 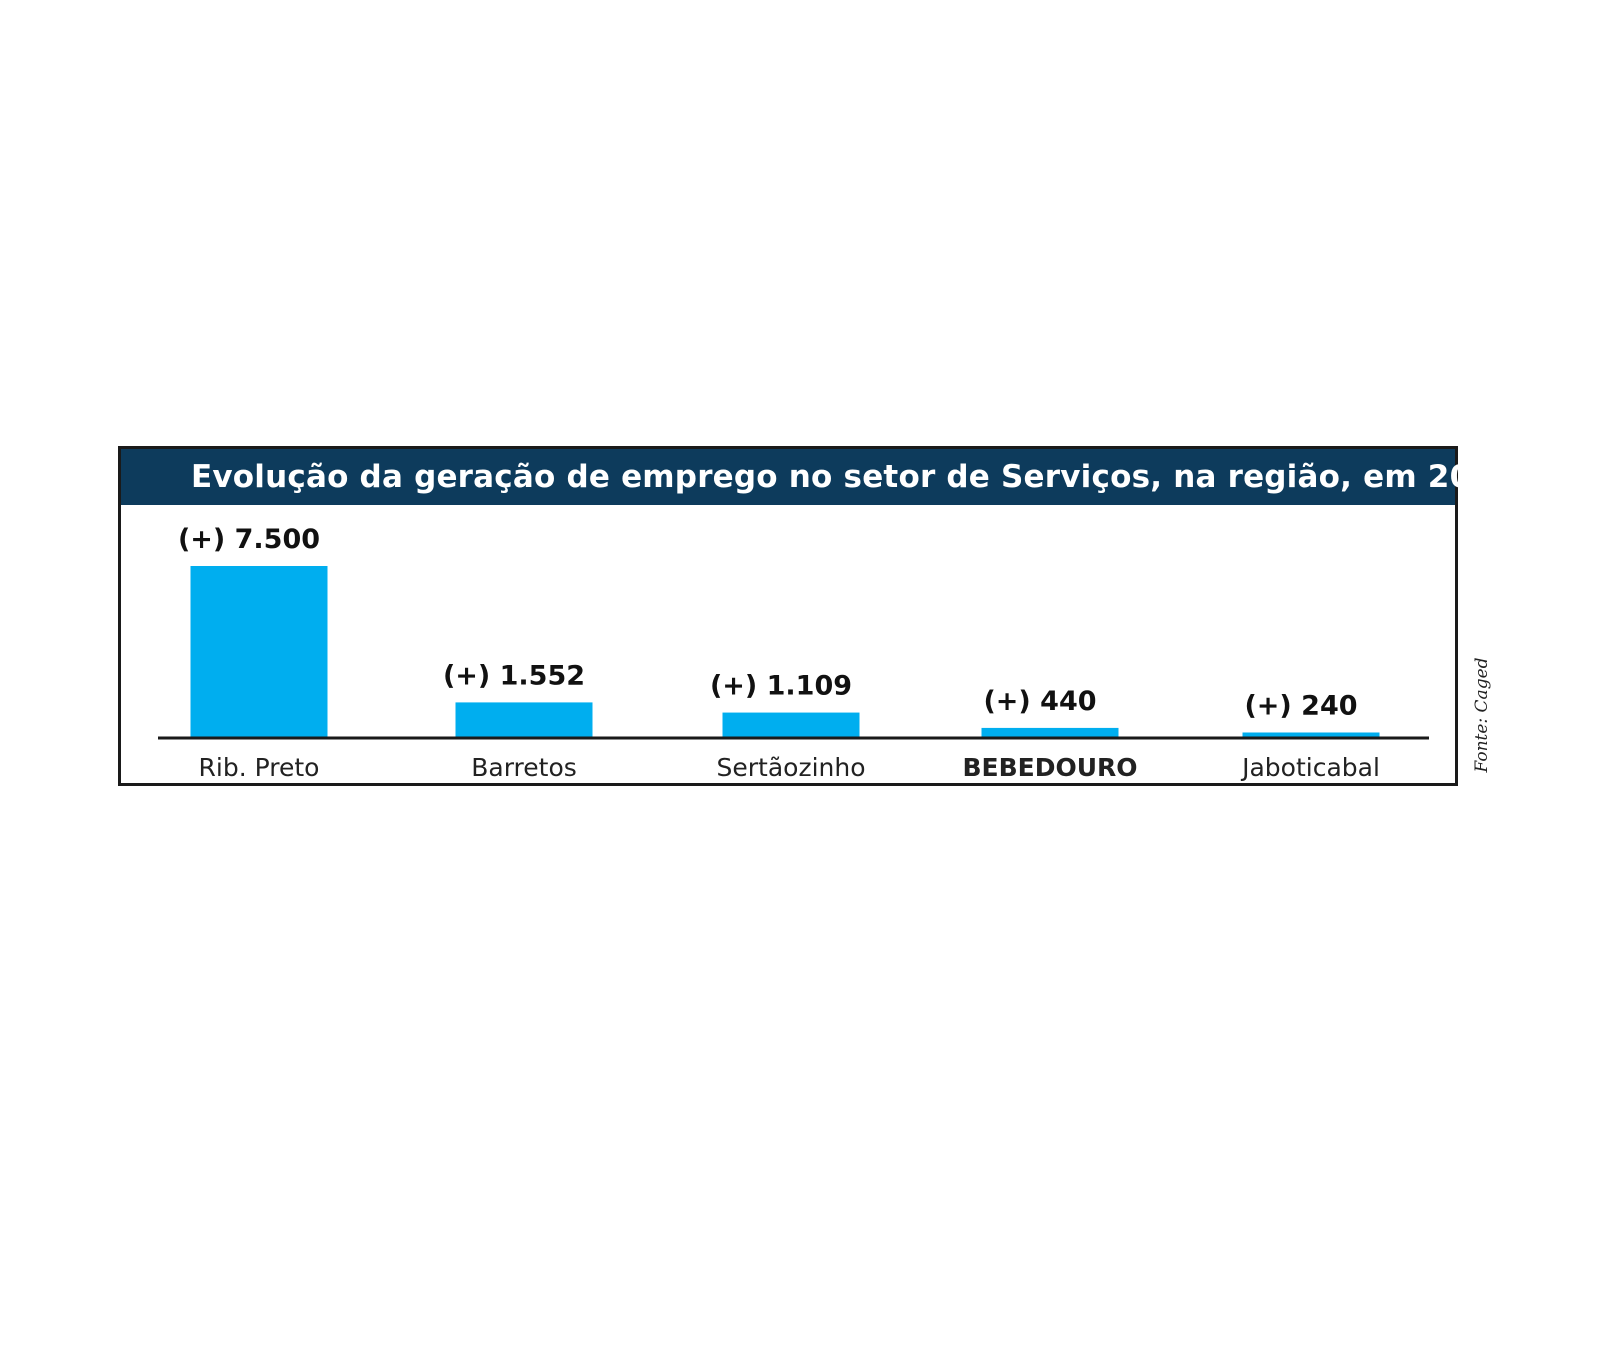 I want to click on category-label-4: BEBEDOURO, so click(x=1049, y=767).